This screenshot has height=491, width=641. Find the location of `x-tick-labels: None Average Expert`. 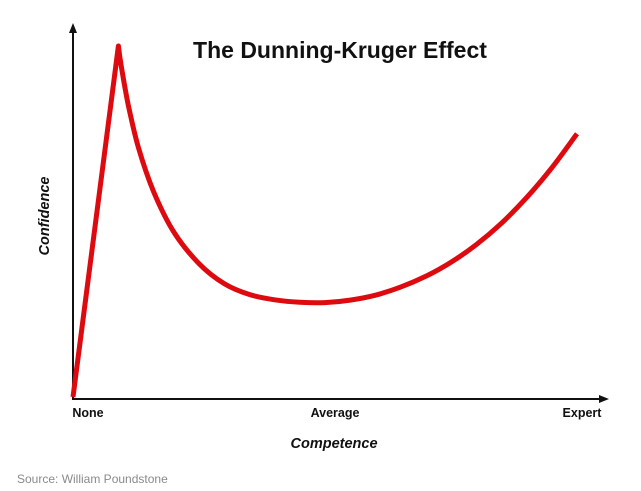

x-tick-labels: None Average Expert is located at coordinates (337, 413).